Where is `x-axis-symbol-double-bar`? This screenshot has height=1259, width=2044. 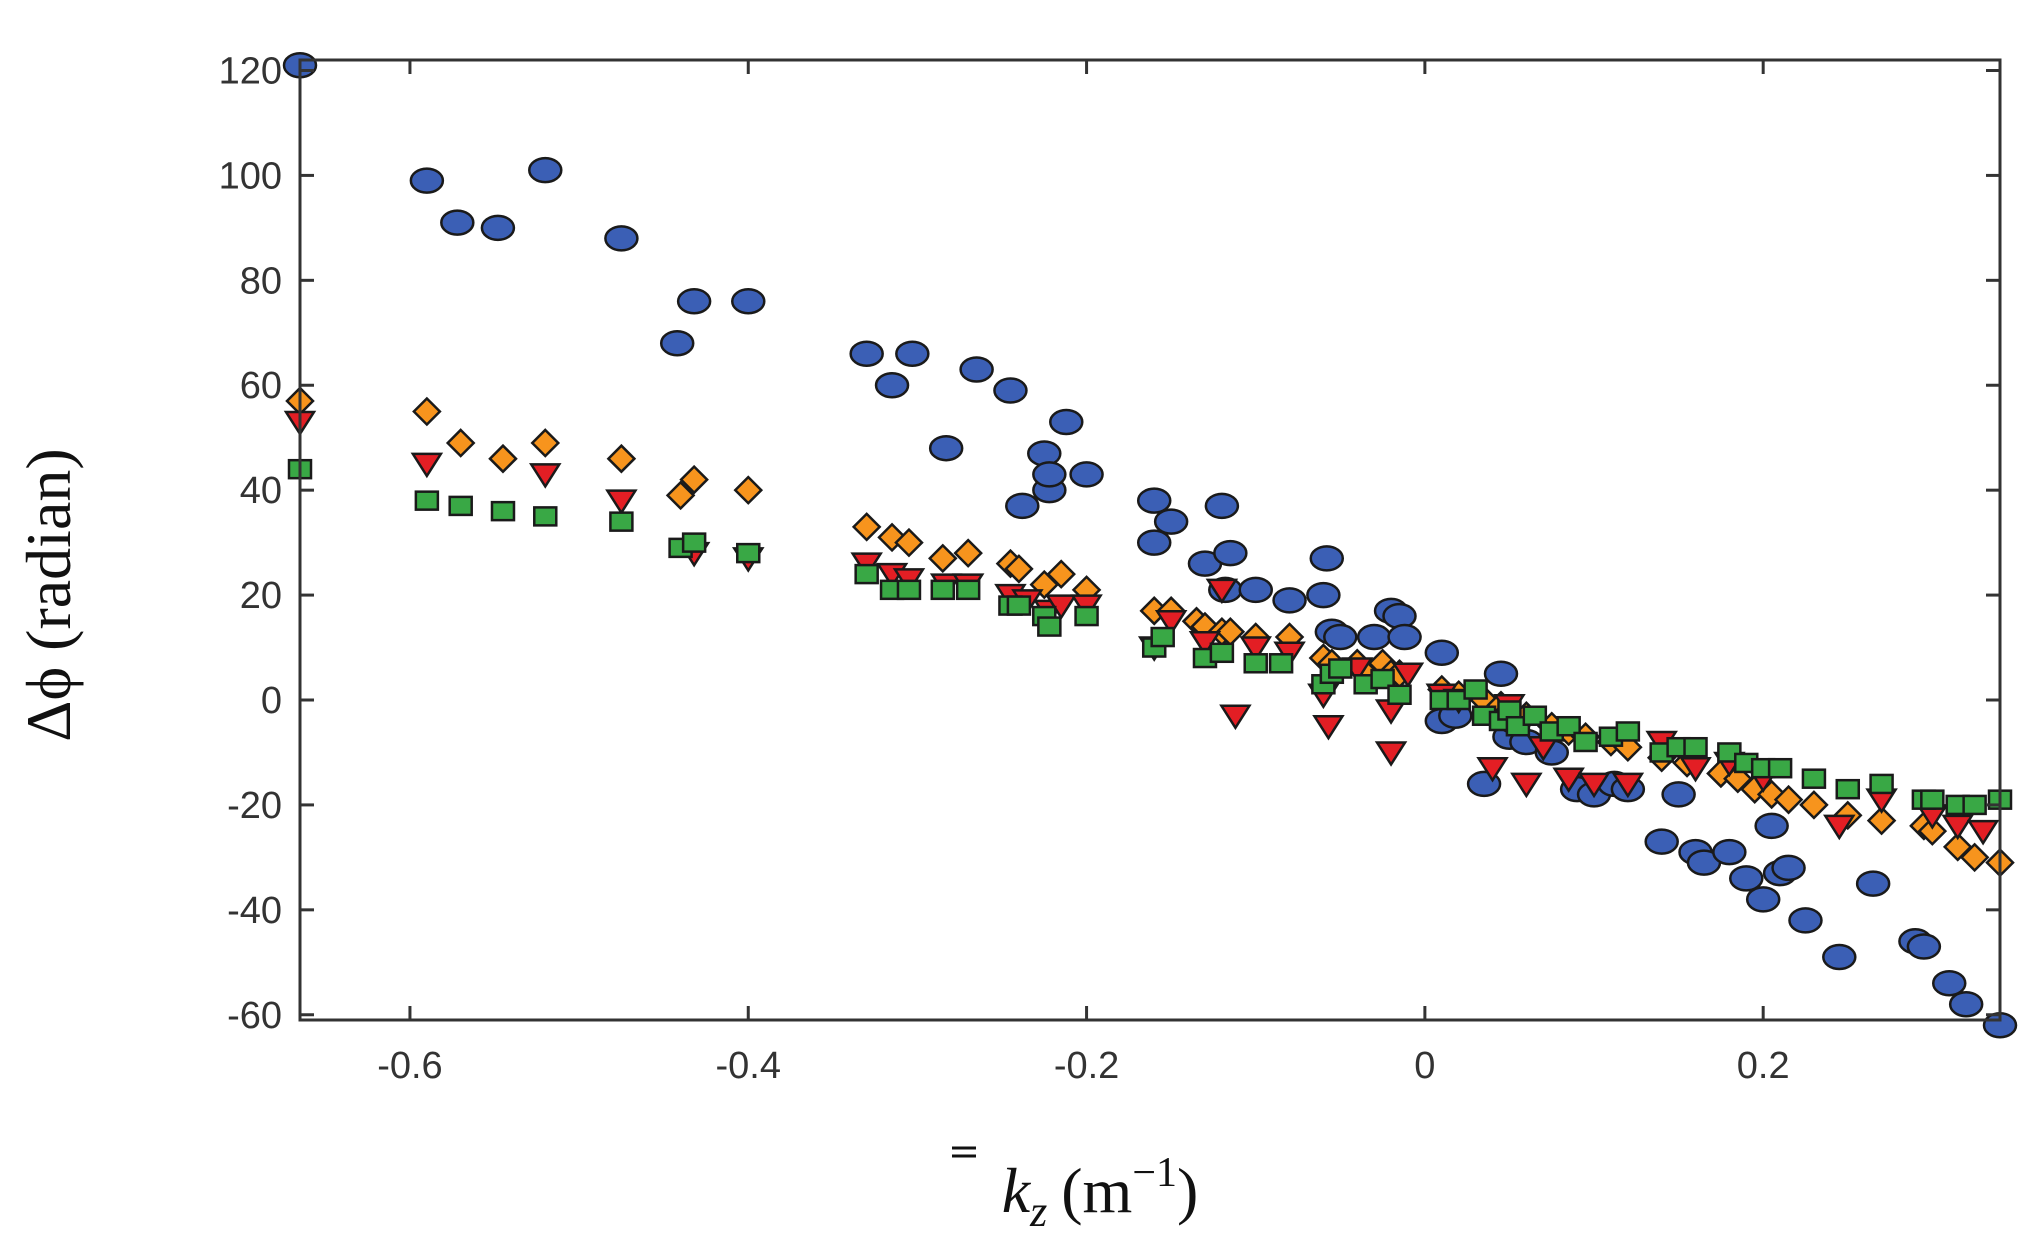 x-axis-symbol-double-bar is located at coordinates (964, 1152).